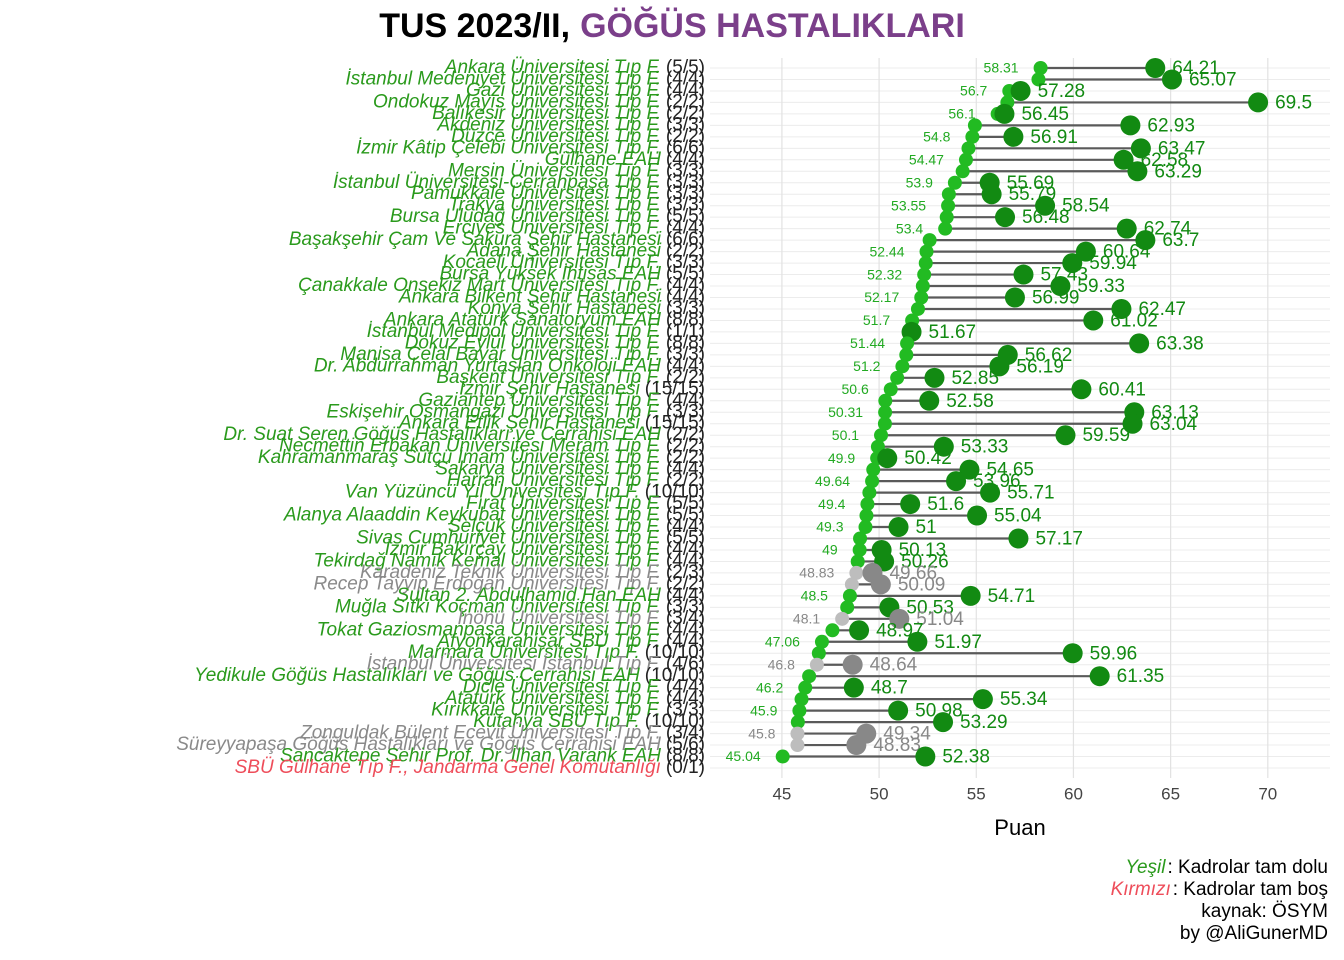  What do you see at coordinates (832, 481) in the screenshot?
I see `min-label: 49.64` at bounding box center [832, 481].